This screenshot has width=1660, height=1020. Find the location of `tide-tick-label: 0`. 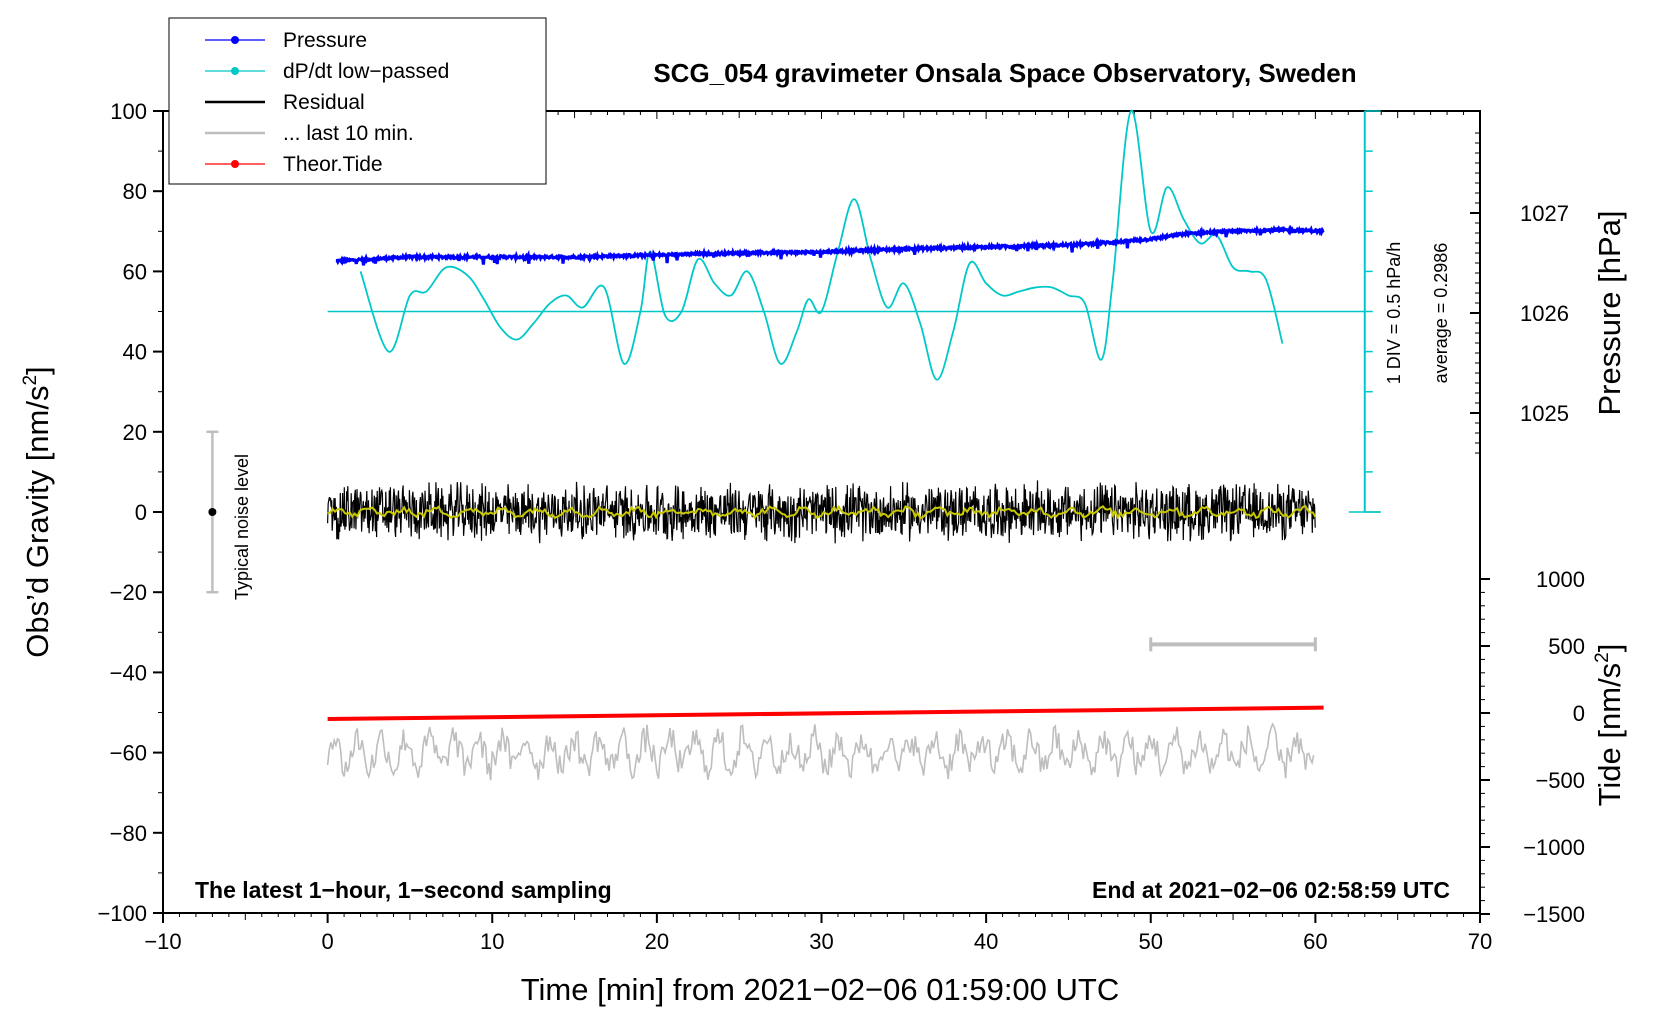

tide-tick-label: 0 is located at coordinates (1579, 713).